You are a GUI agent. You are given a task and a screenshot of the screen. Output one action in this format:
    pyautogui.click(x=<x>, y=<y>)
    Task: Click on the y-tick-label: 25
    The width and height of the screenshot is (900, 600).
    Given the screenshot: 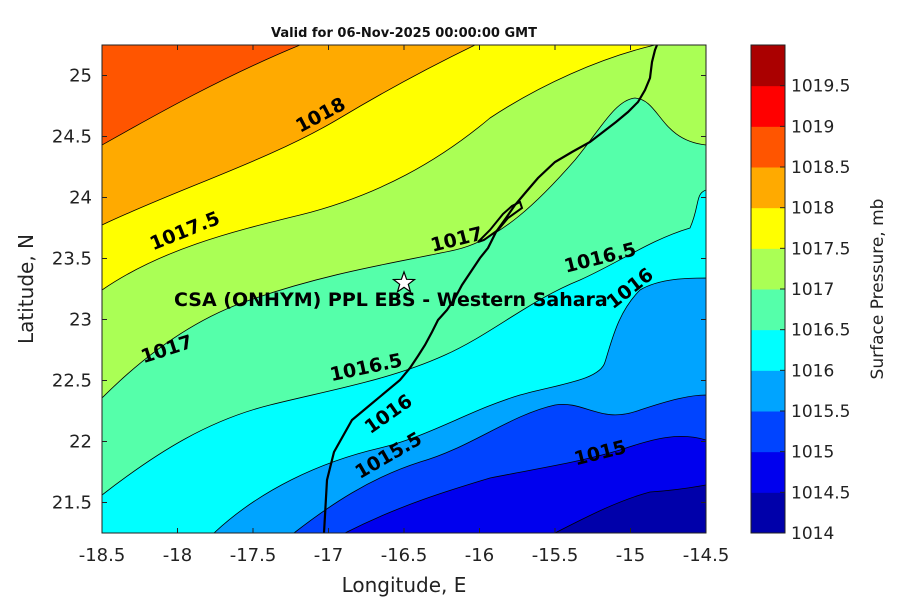 What is the action you would take?
    pyautogui.click(x=80, y=76)
    